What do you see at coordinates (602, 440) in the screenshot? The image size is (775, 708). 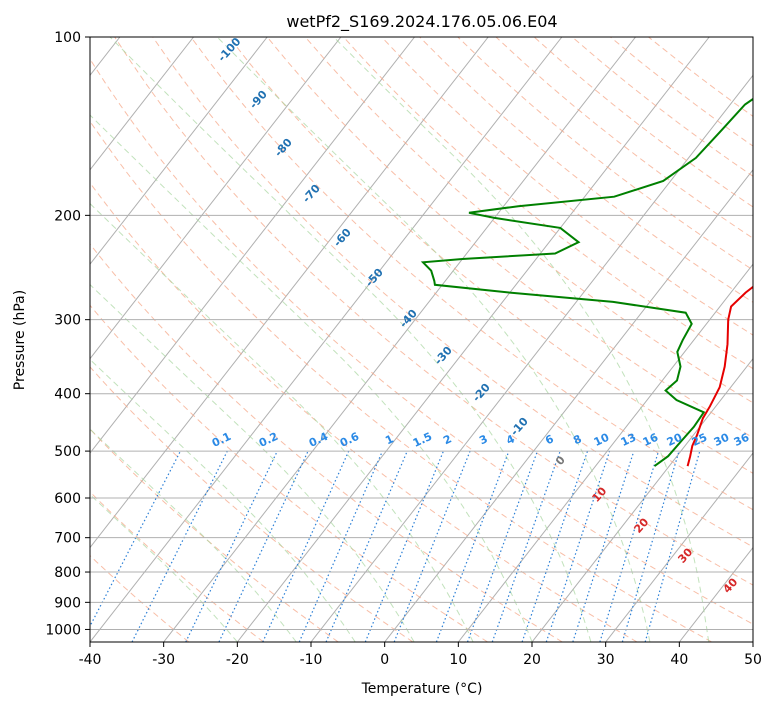 I see `mixing-ratio-label: 10` at bounding box center [602, 440].